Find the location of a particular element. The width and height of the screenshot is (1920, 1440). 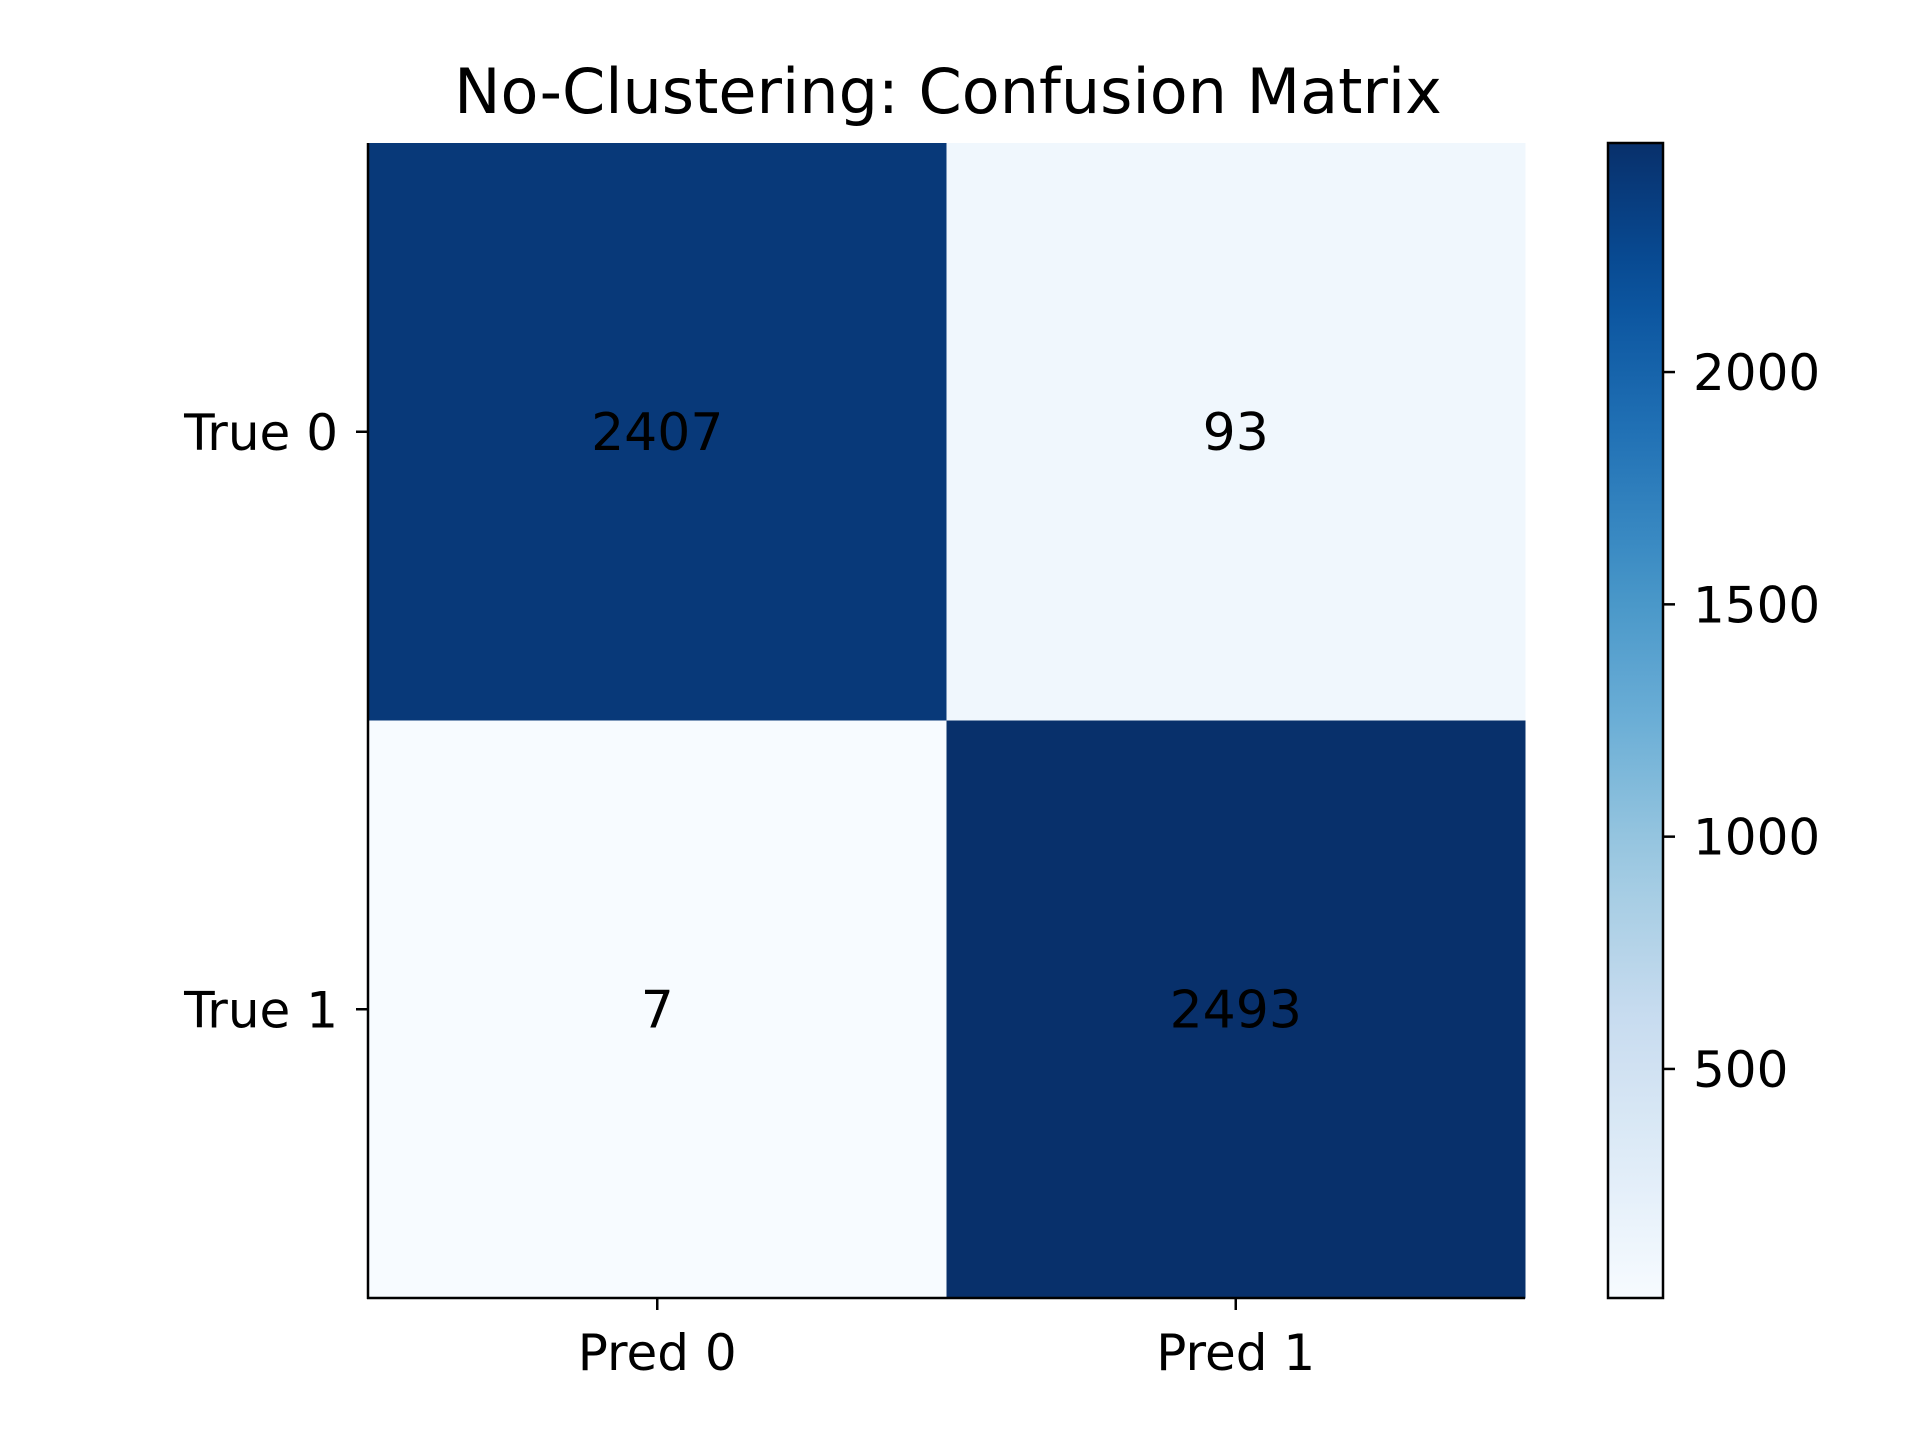

colorbar-tick-label: 500 is located at coordinates (1740, 1070).